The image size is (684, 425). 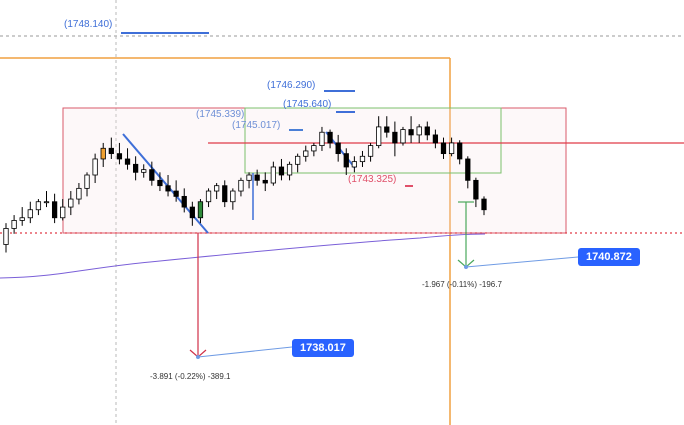 I want to click on level-label-1746290: (1746.290), so click(x=291, y=85).